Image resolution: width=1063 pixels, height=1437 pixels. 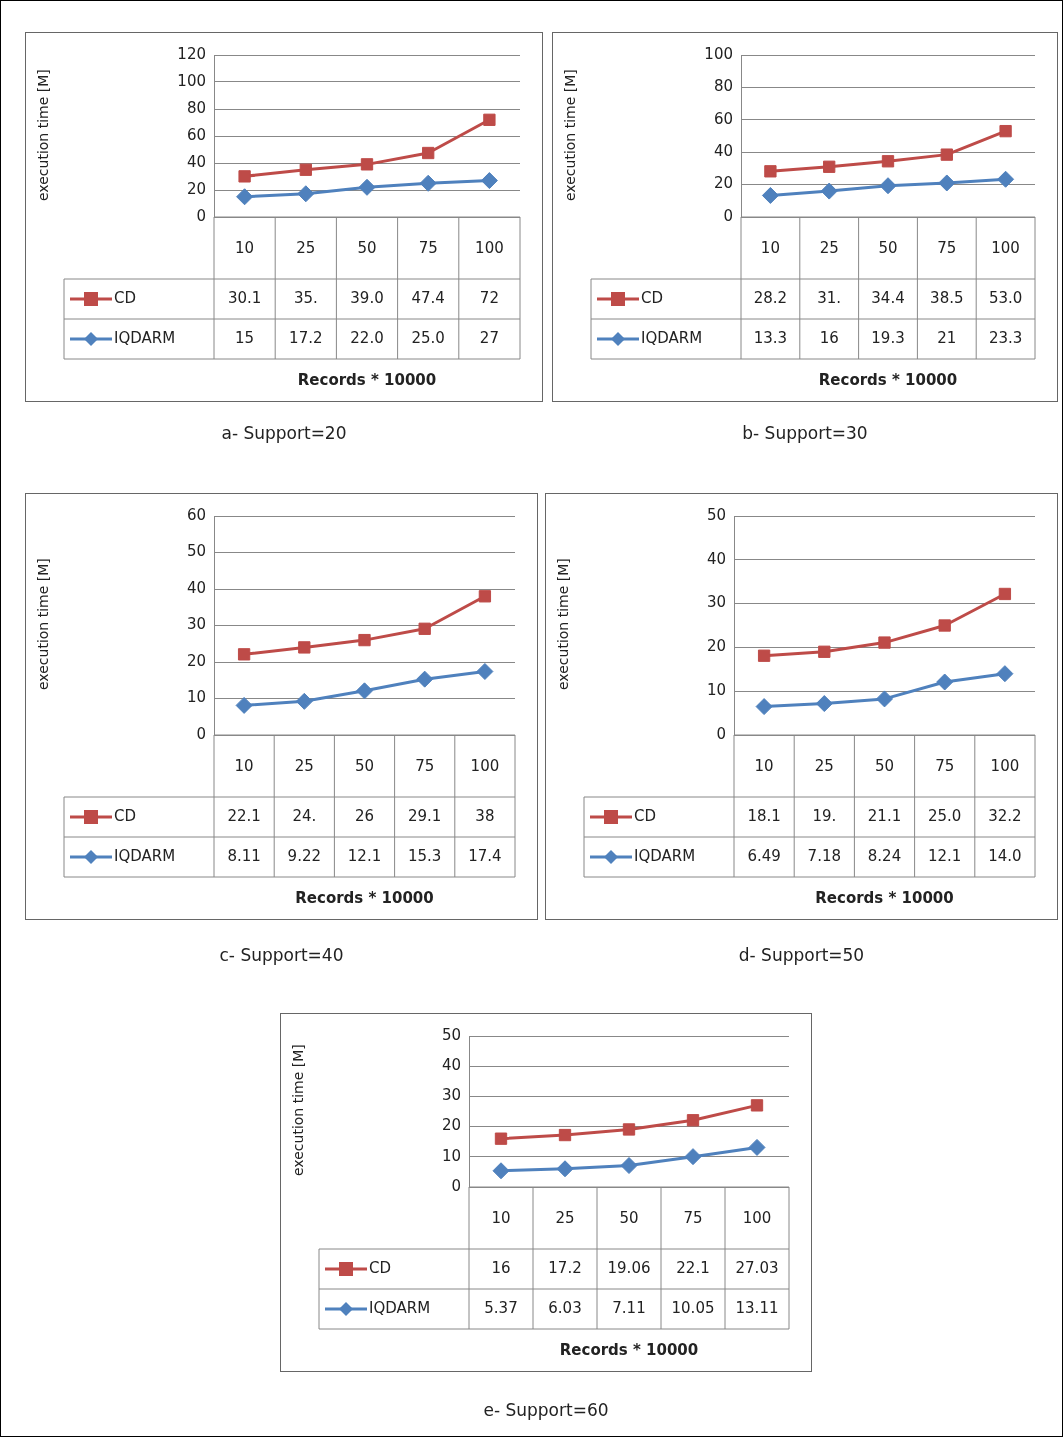 I want to click on data-label: 22.1, so click(x=244, y=815).